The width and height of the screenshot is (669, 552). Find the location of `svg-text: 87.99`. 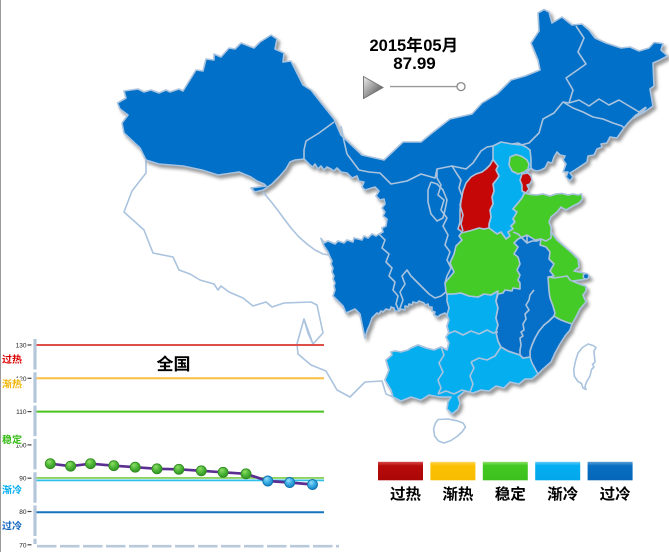

svg-text: 87.99 is located at coordinates (414, 63).